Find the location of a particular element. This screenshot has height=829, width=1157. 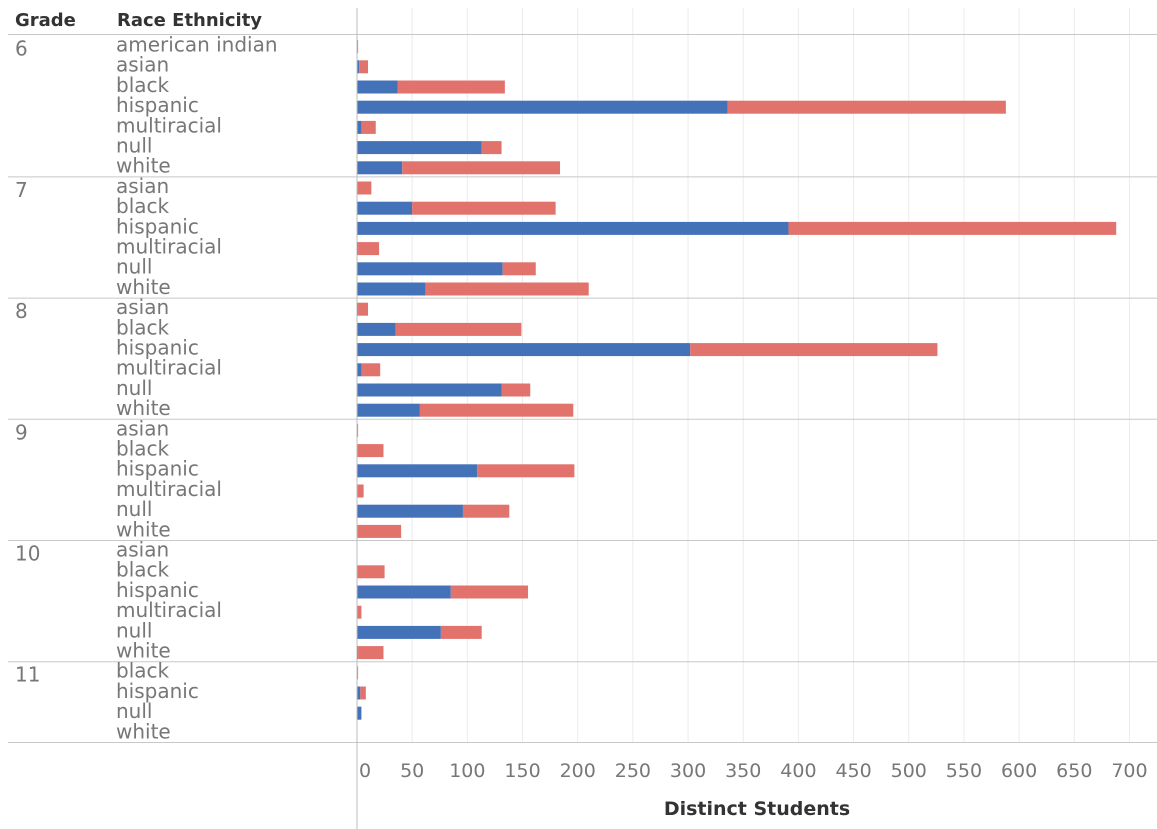

x-tick-label: 150 is located at coordinates (522, 771).